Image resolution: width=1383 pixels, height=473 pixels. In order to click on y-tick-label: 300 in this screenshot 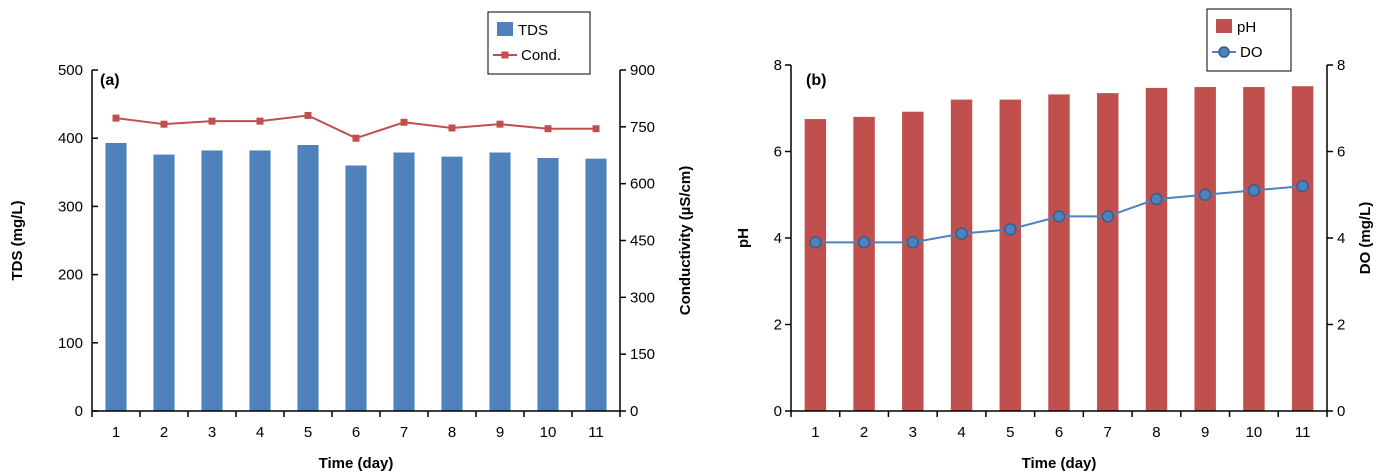, I will do `click(70, 206)`.